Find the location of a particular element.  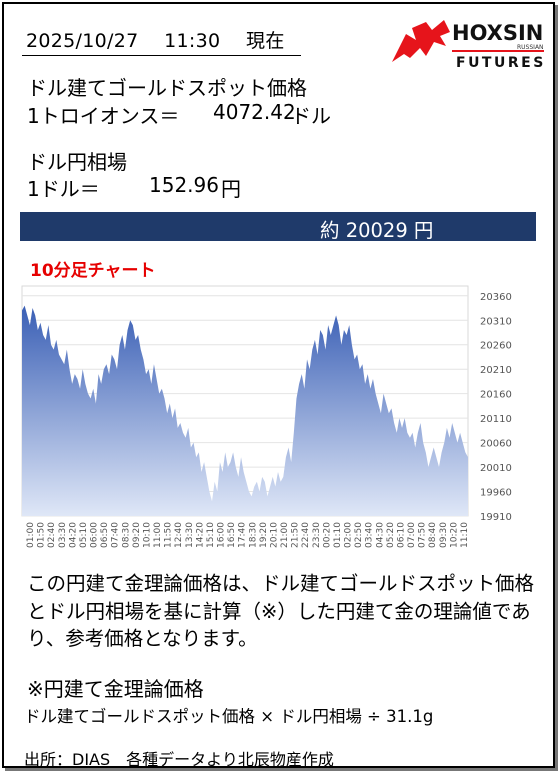

x-tick-label: 13:30 is located at coordinates (190, 535).